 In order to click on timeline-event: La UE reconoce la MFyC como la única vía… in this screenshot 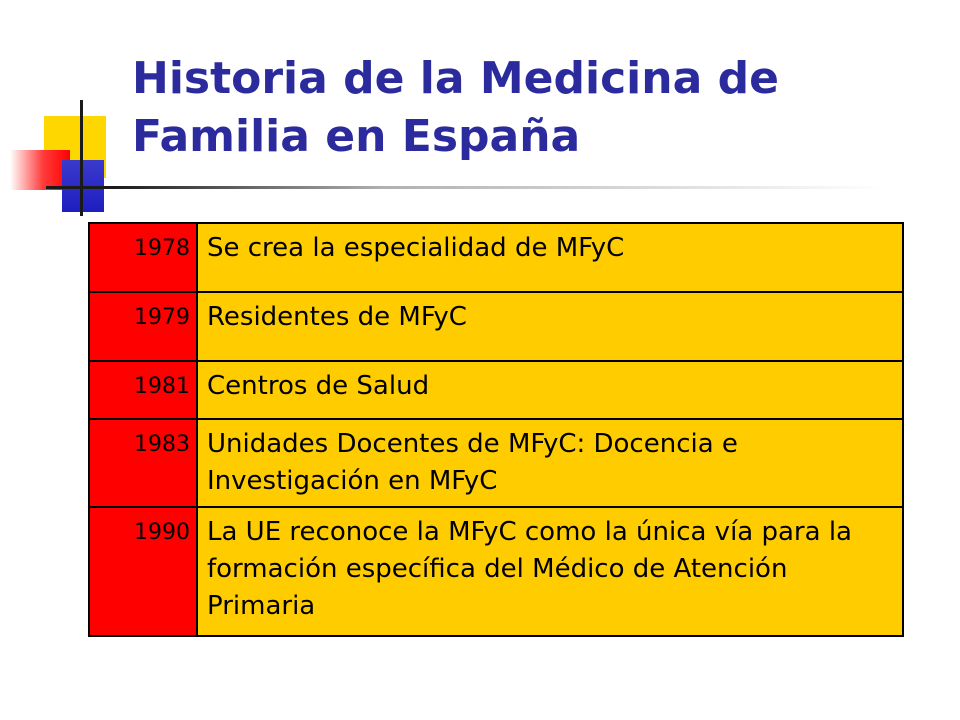, I will do `click(550, 571)`.